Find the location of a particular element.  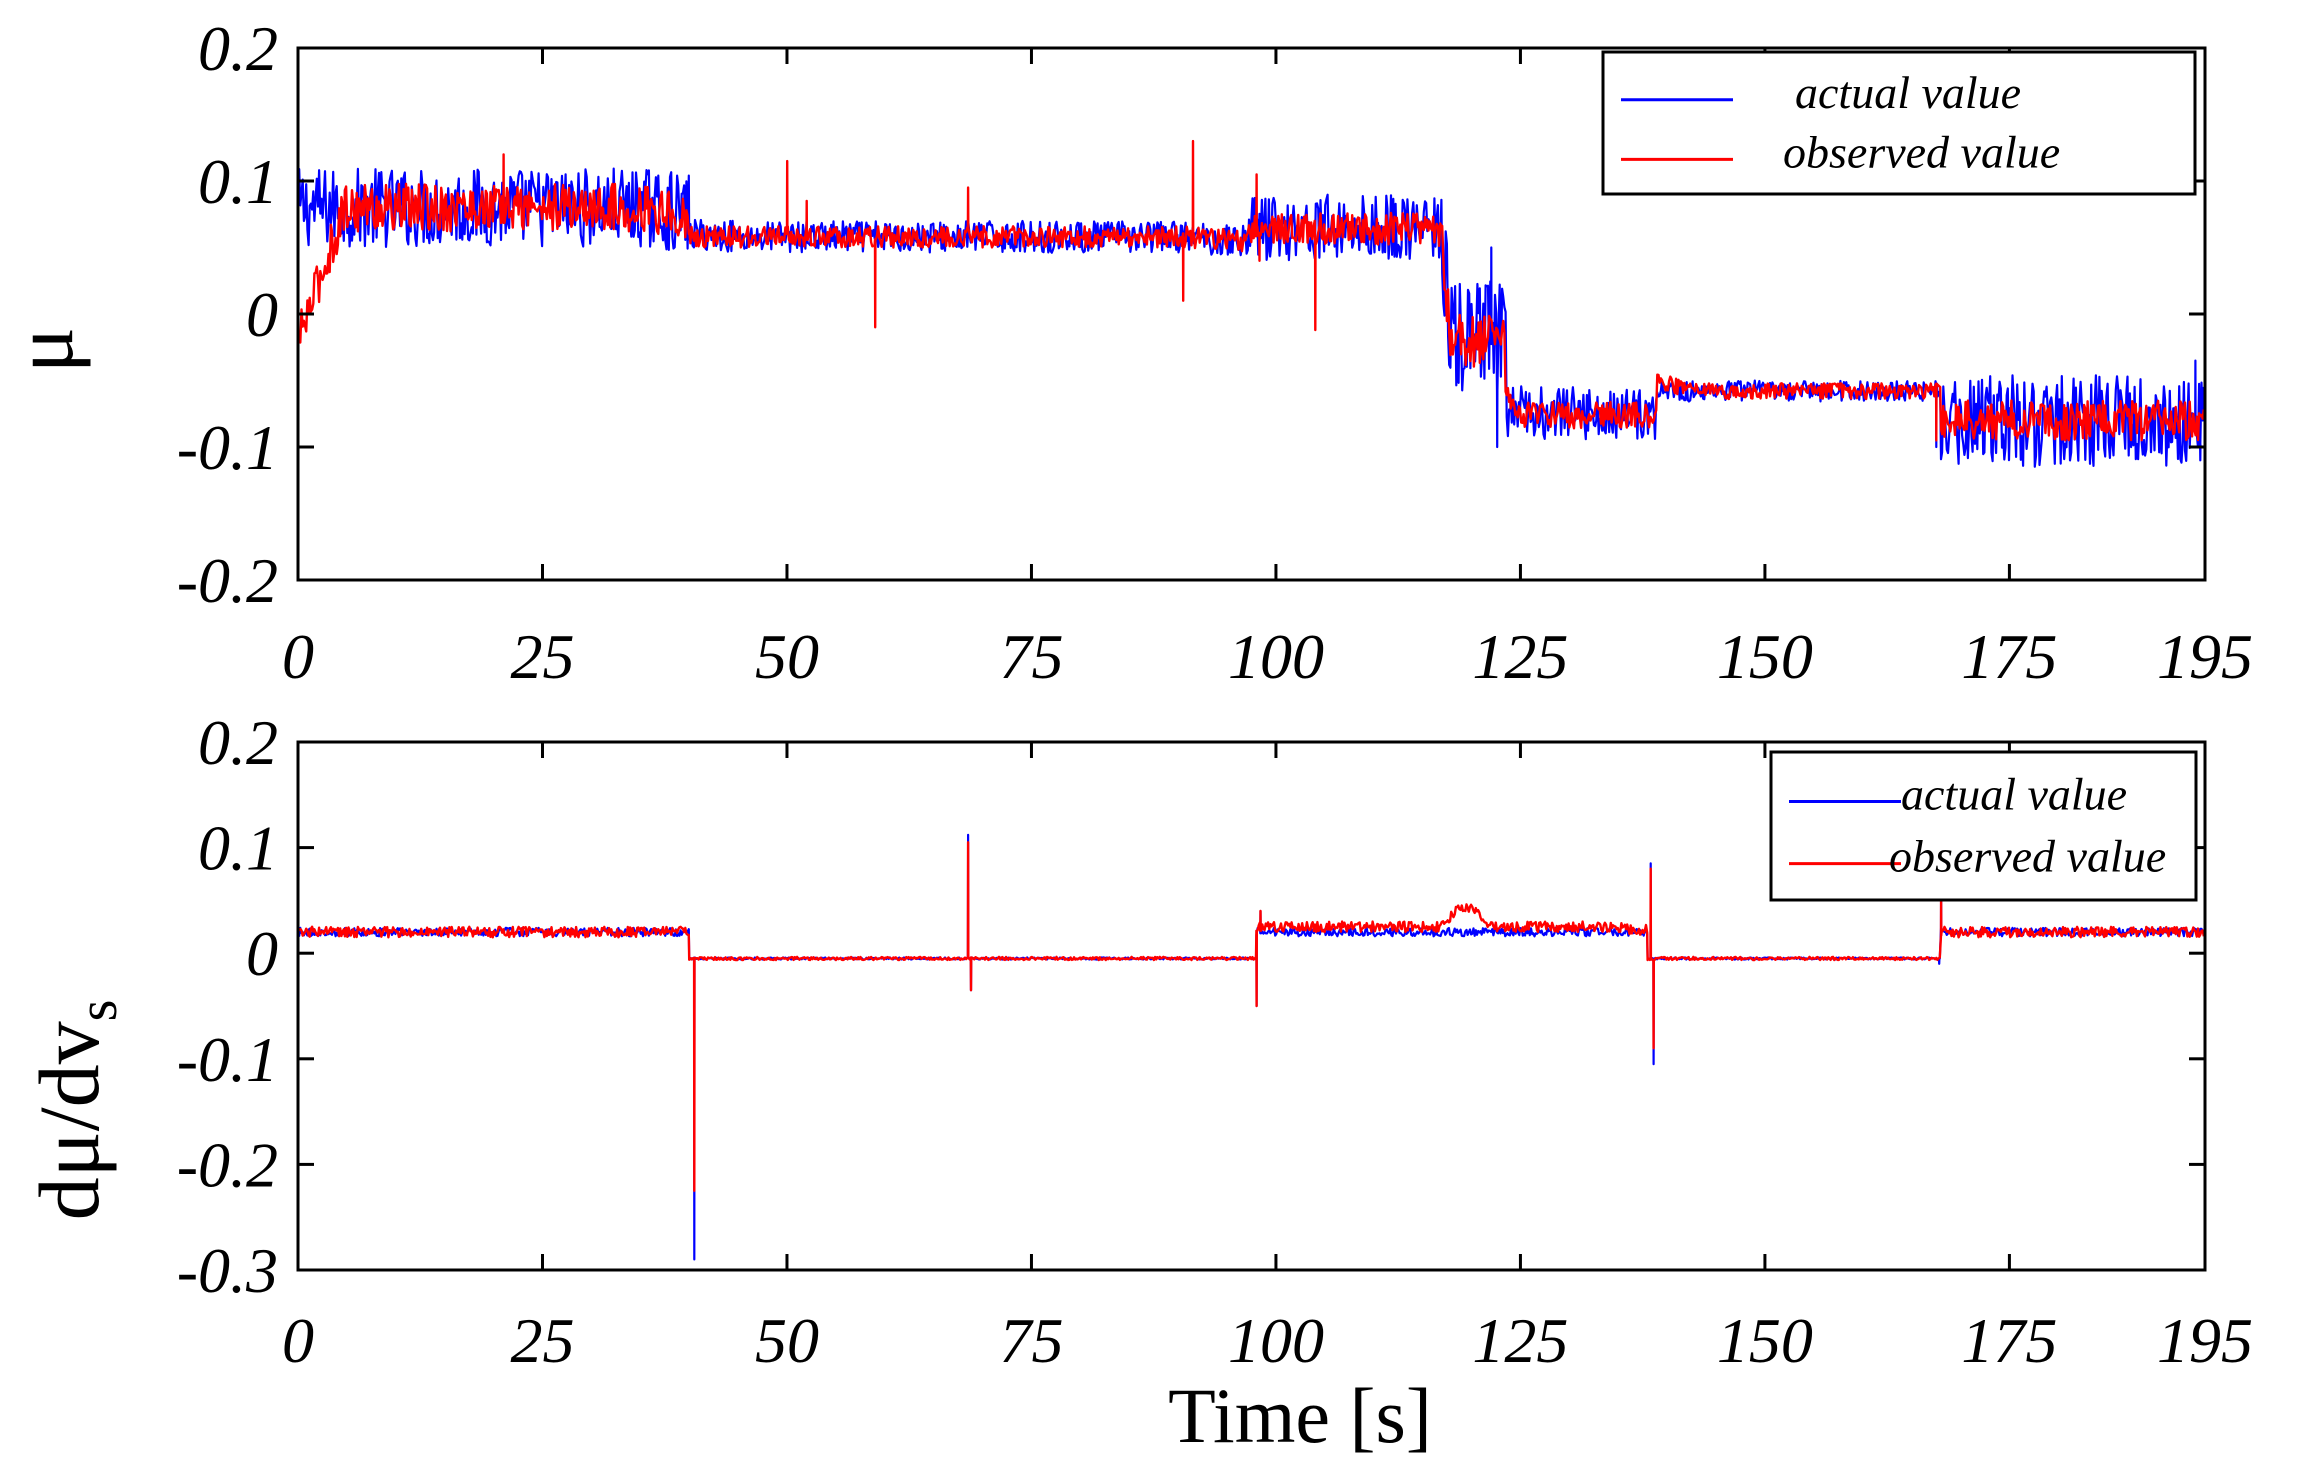

y-axis-label: dμ/dvs is located at coordinates (75, 1110).